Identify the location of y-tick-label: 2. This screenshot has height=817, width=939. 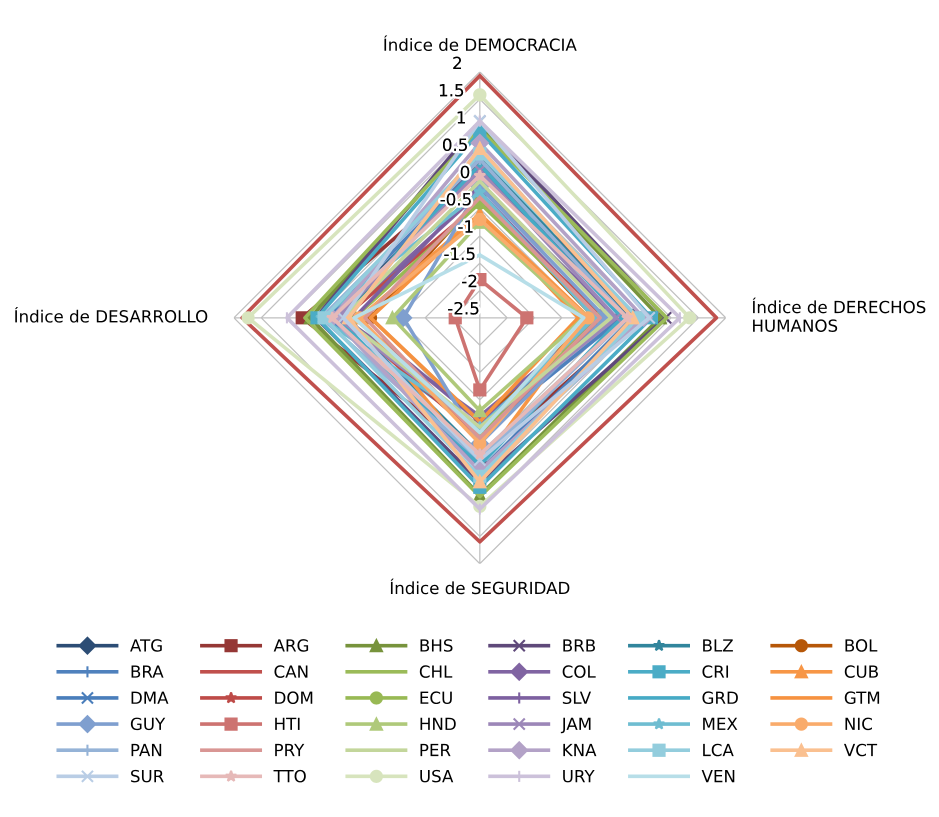
(457, 63).